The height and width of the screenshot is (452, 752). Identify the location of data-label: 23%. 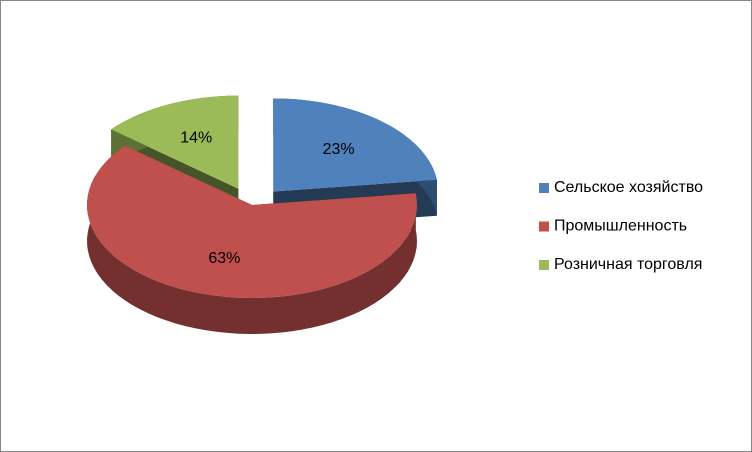
(339, 149).